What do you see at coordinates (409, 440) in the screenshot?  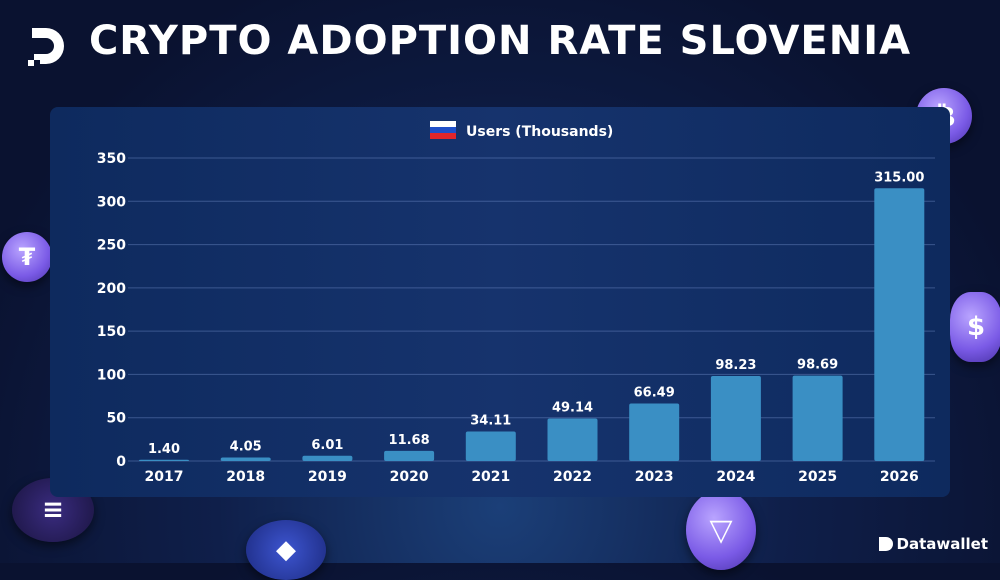 I see `data-label: 11.68` at bounding box center [409, 440].